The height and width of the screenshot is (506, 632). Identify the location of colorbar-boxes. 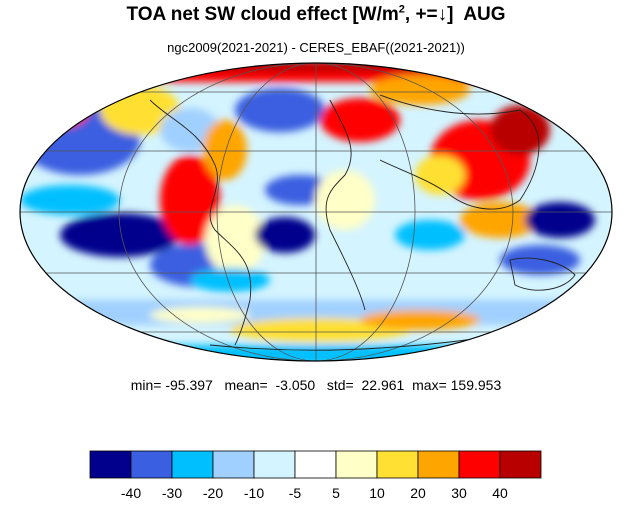
(315, 464).